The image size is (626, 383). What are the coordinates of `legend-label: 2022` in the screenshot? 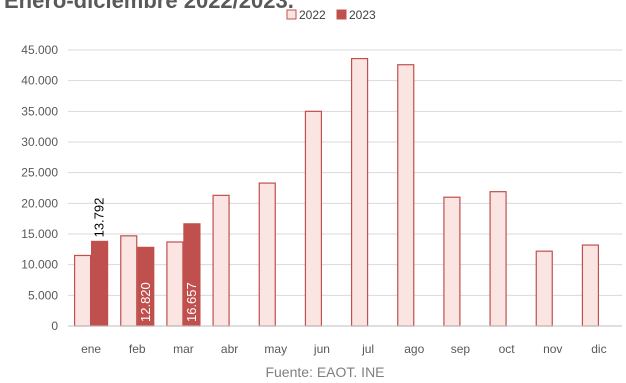 It's located at (312, 15).